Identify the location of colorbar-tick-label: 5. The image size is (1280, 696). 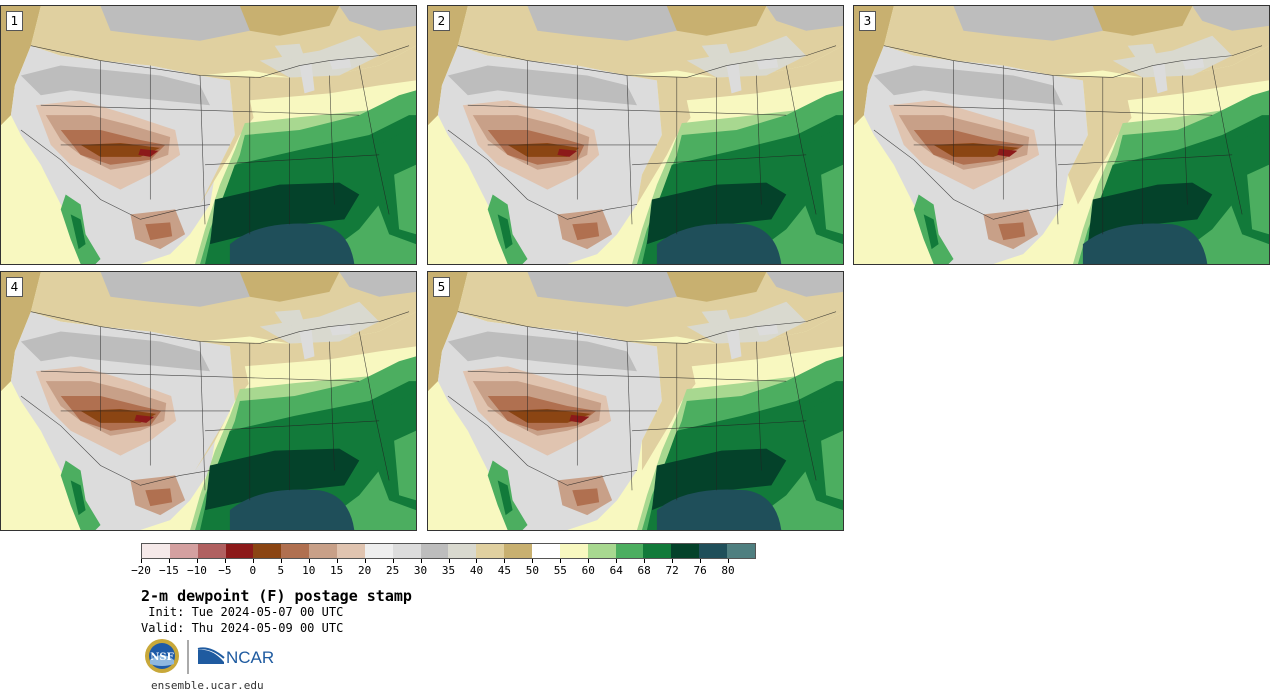
(281, 570).